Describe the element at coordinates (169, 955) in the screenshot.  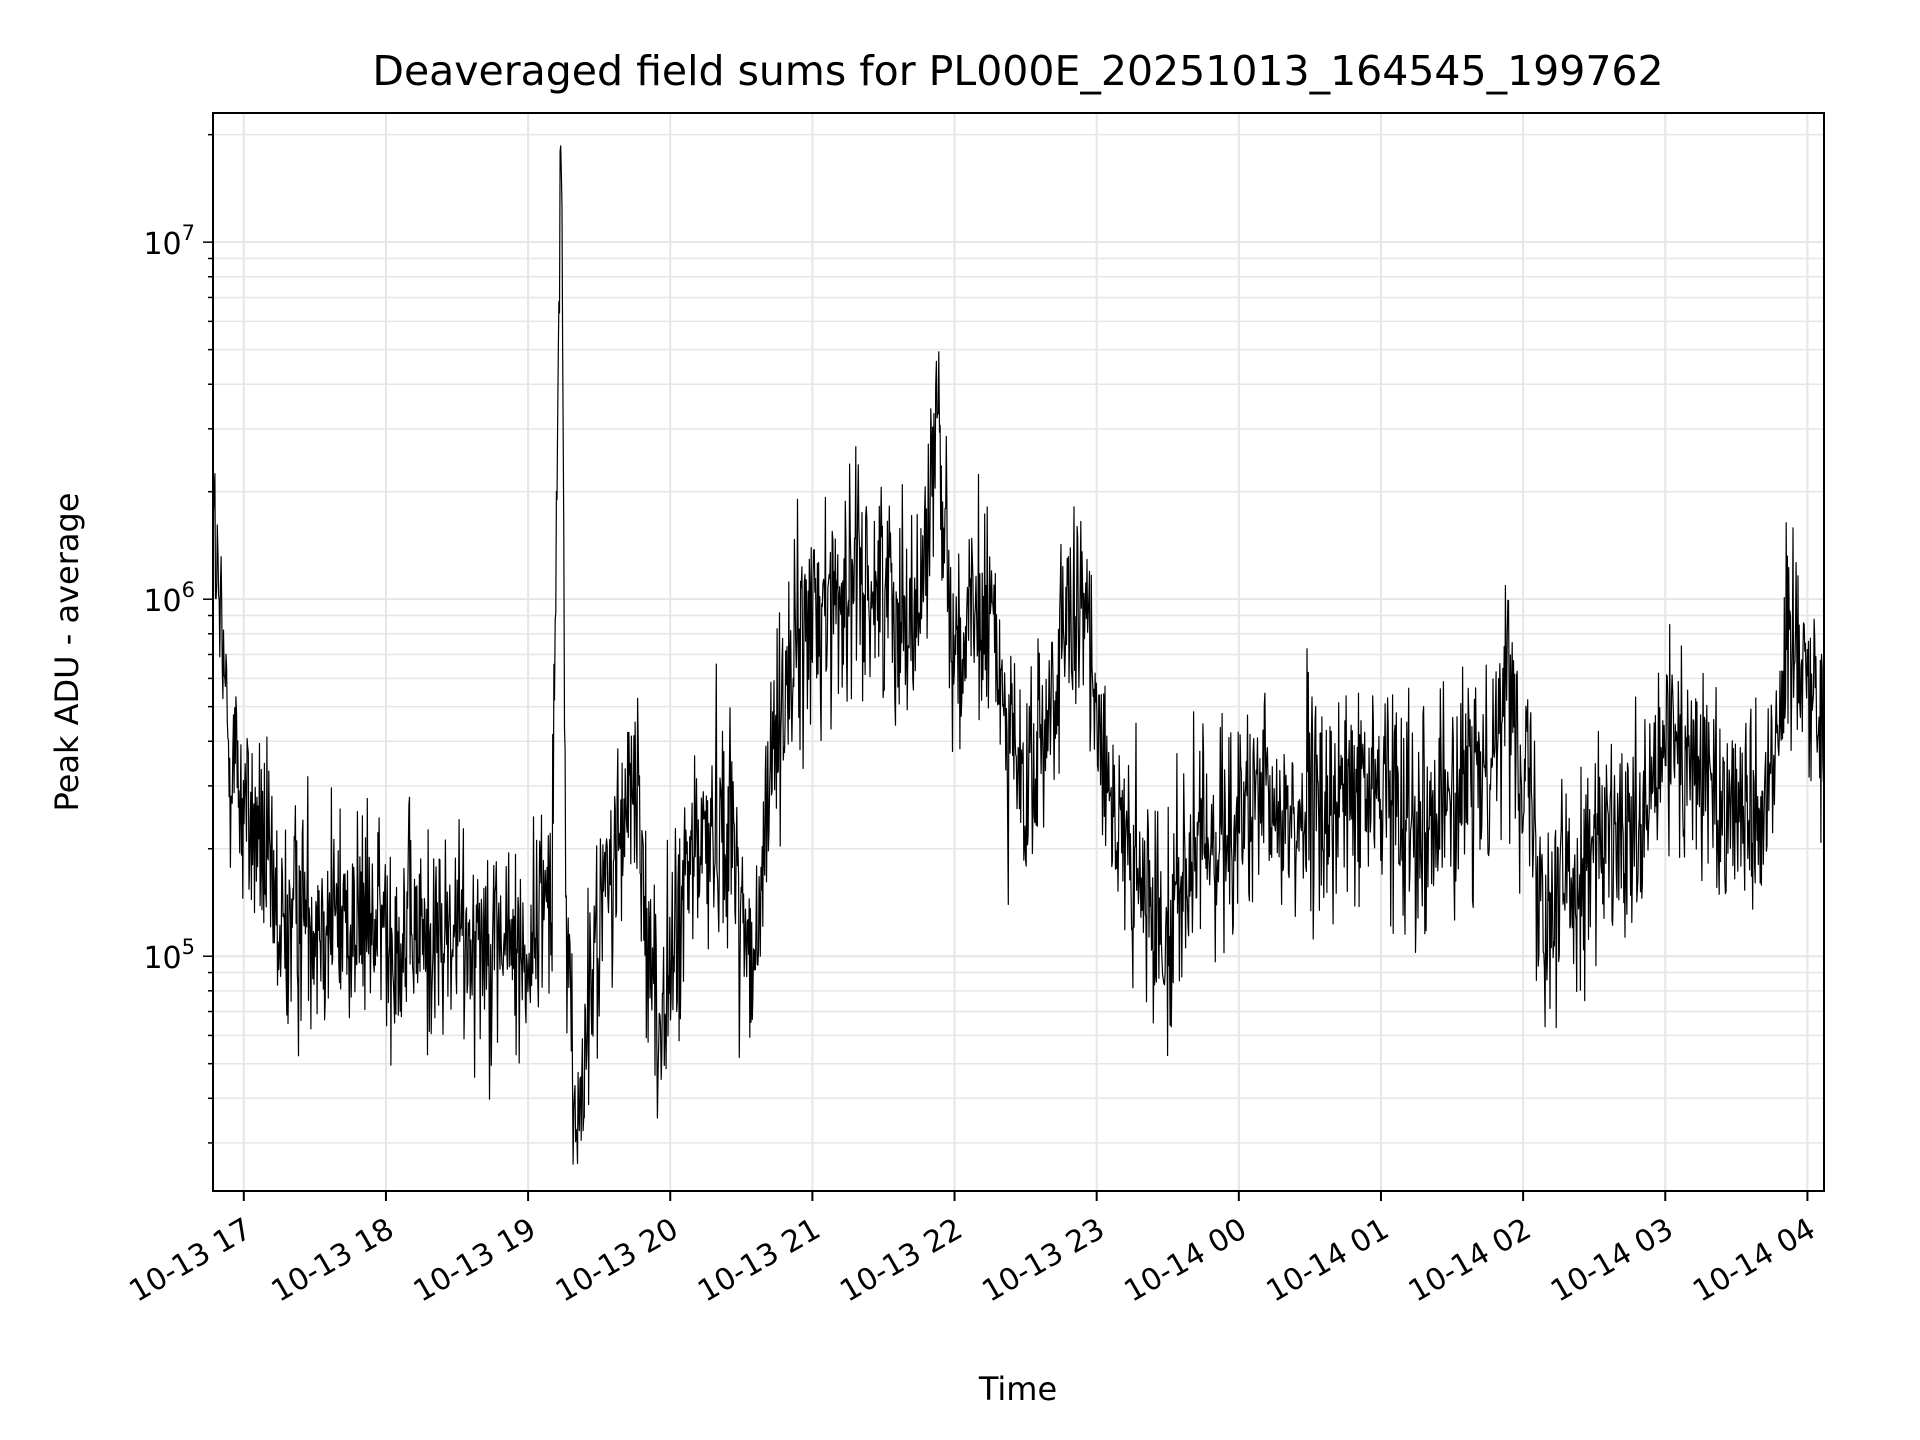
I see `y-tick-label: 10⁵` at that location.